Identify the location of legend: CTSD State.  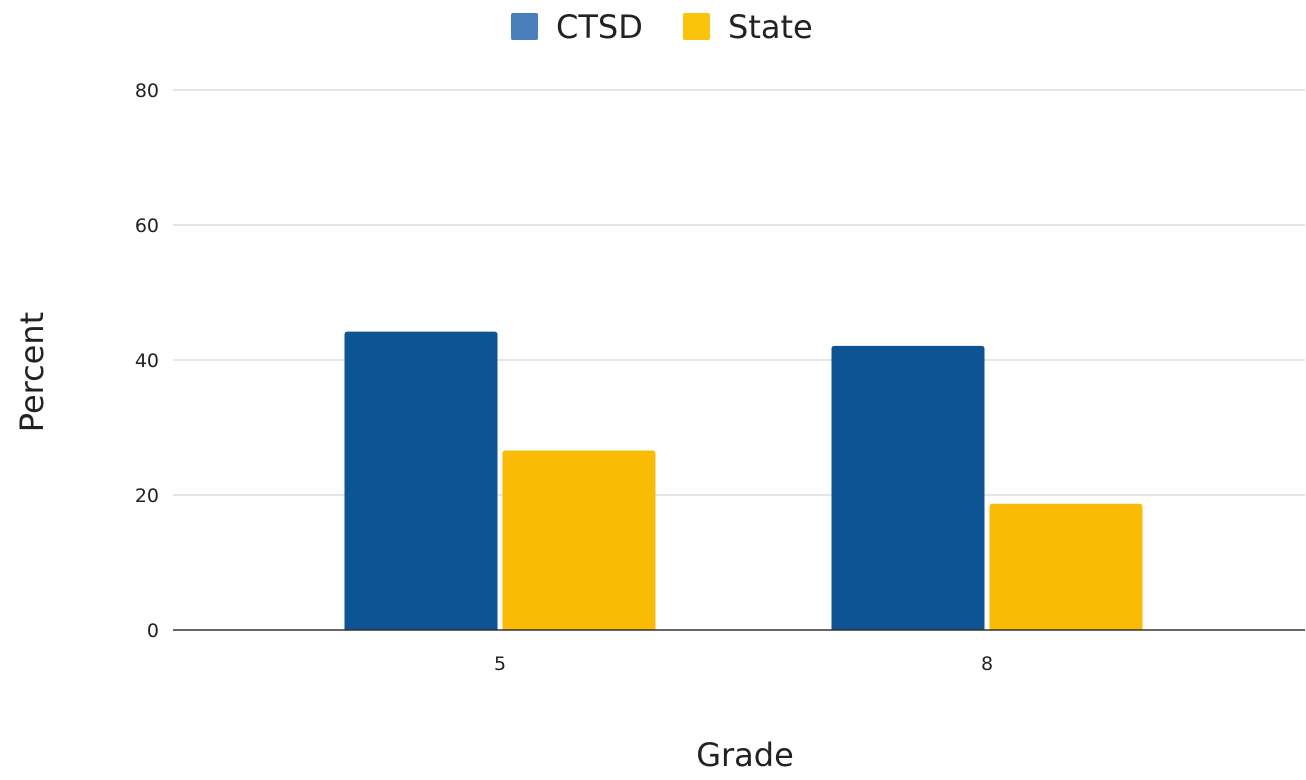
(662, 27).